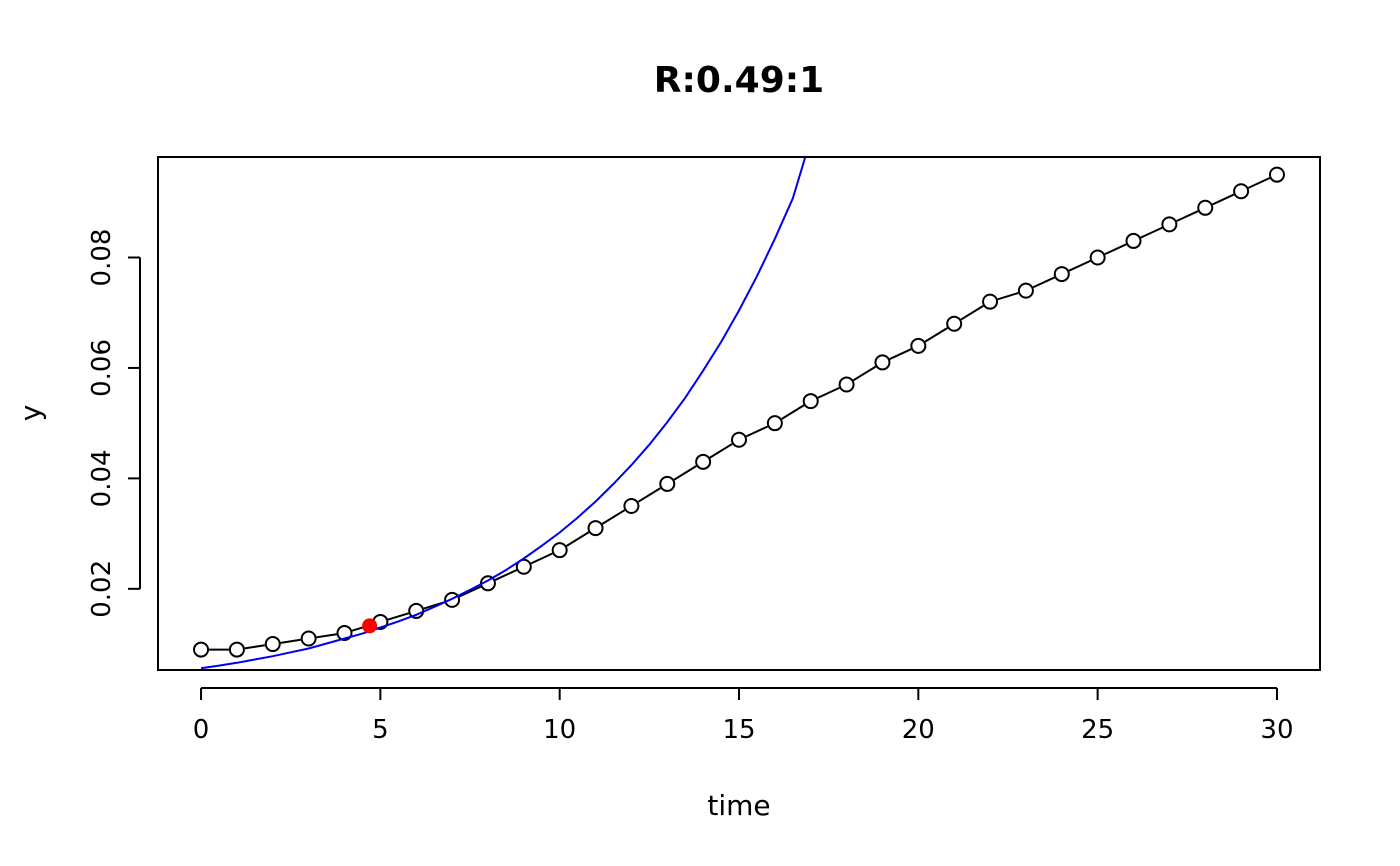 The height and width of the screenshot is (866, 1400). What do you see at coordinates (102, 589) in the screenshot?
I see `y-tick-label: 0.02` at bounding box center [102, 589].